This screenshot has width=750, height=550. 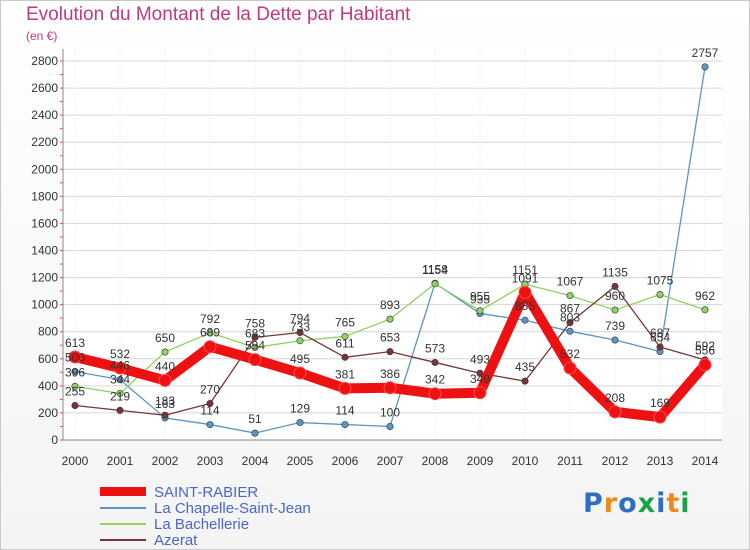 I want to click on data-label-la-bachellerie: 893, so click(x=390, y=305).